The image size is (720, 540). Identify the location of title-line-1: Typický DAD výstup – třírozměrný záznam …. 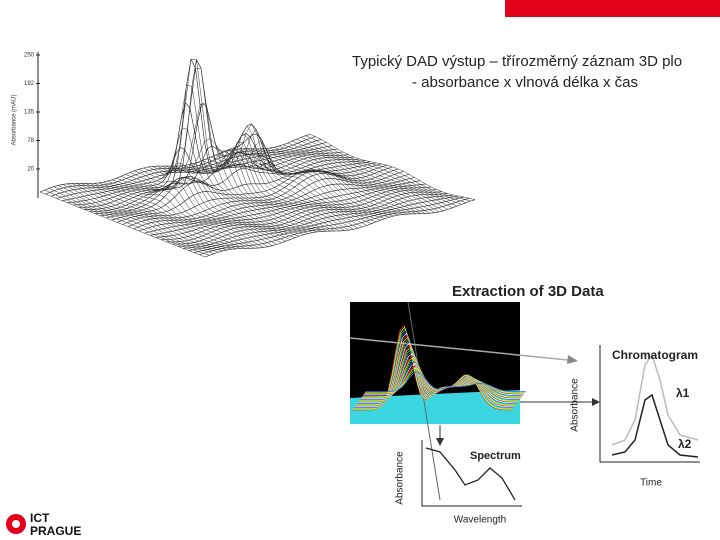
(517, 61).